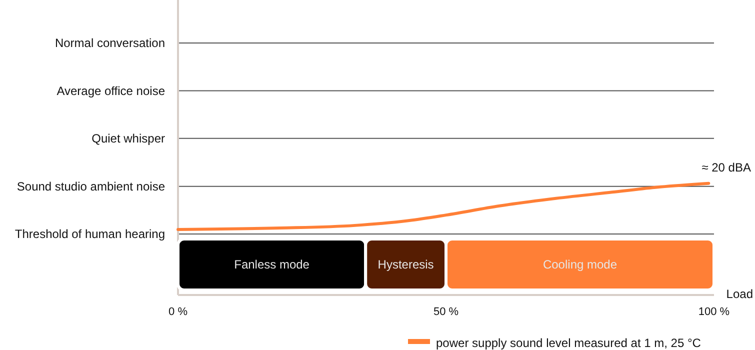  What do you see at coordinates (272, 265) in the screenshot?
I see `band-label: Fanless mode` at bounding box center [272, 265].